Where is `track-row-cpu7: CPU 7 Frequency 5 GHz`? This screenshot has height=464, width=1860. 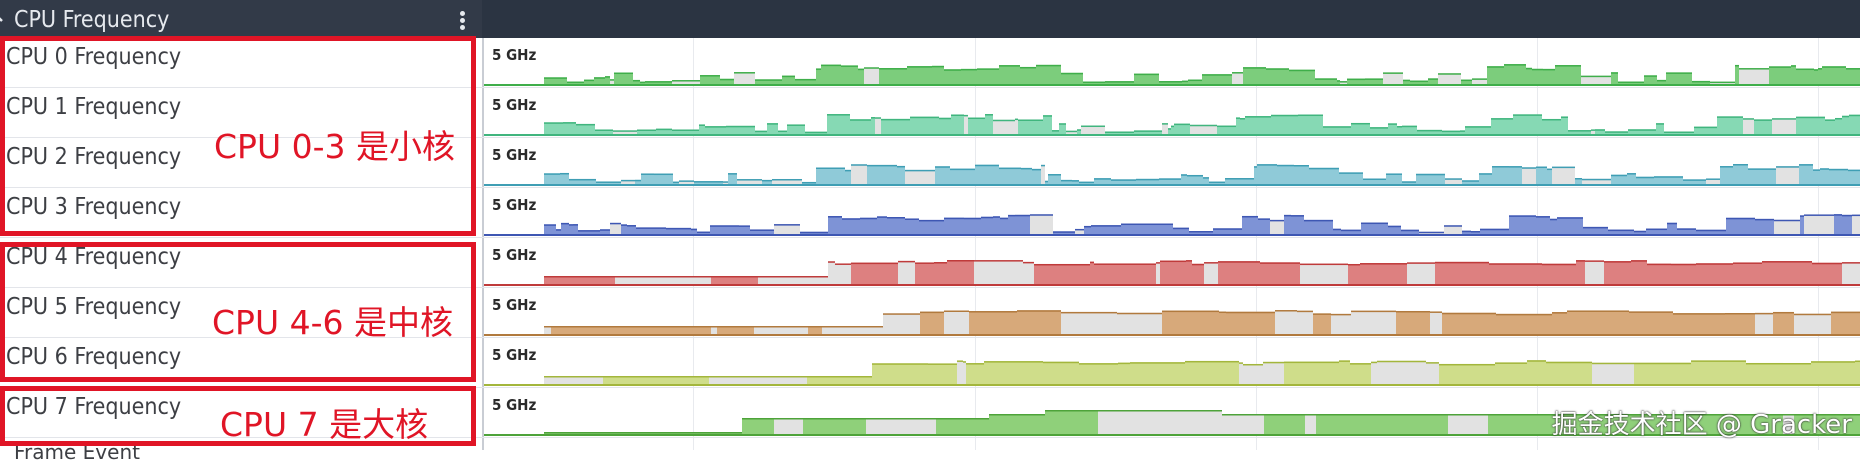 track-row-cpu7: CPU 7 Frequency 5 GHz is located at coordinates (930, 413).